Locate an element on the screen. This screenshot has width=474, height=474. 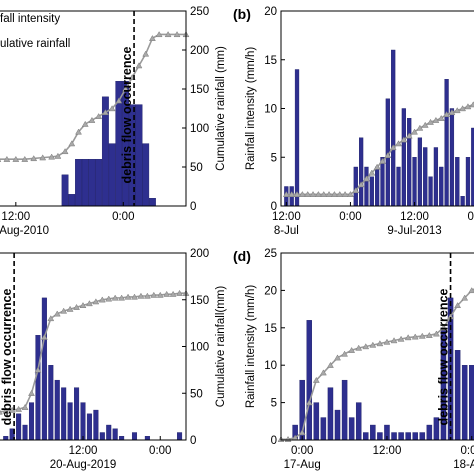
legend-entry-intensity: fall intensity is located at coordinates (30, 19).